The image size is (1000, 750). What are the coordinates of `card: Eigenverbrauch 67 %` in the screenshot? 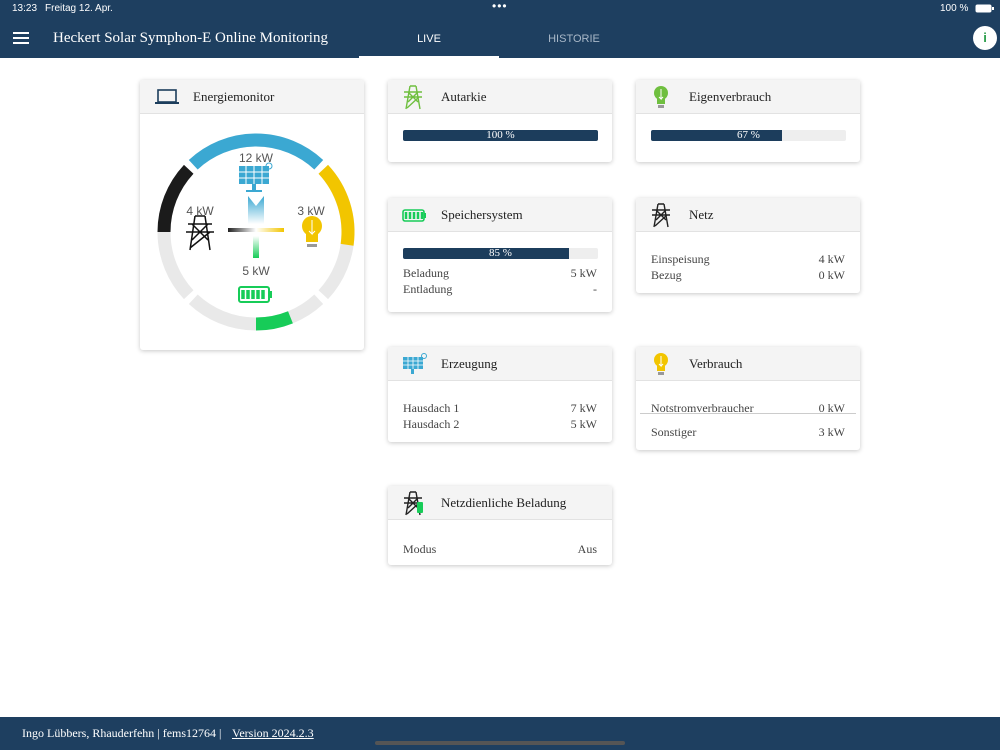 It's located at (748, 121).